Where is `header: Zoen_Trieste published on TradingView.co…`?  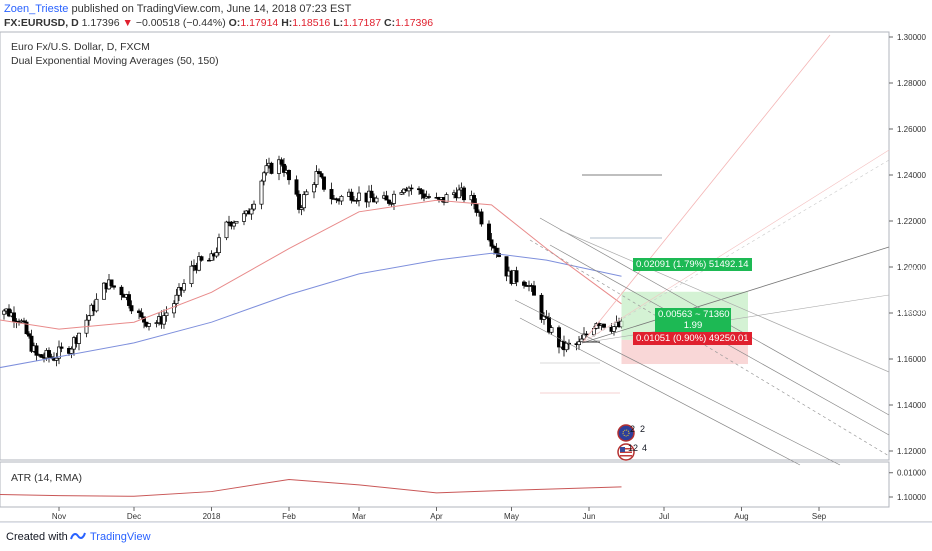
header: Zoen_Trieste published on TradingView.co… is located at coordinates (466, 15).